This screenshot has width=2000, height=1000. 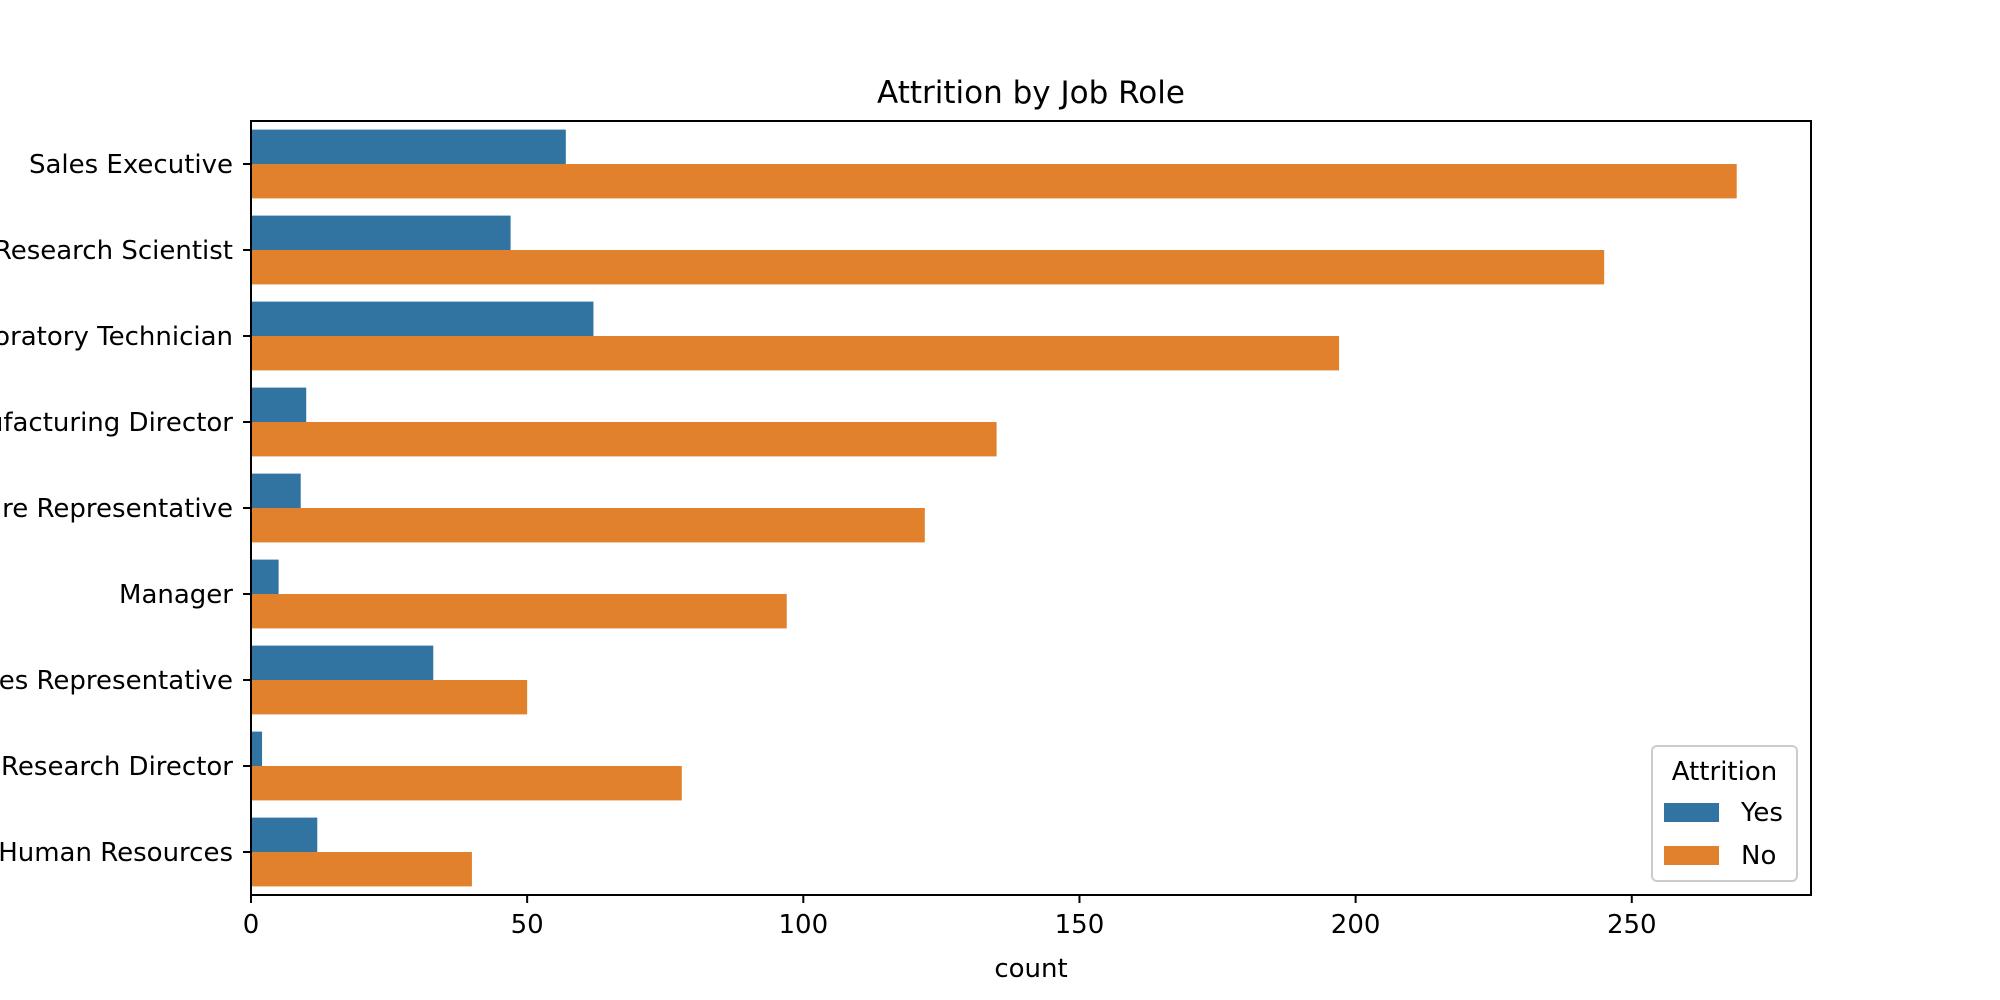 What do you see at coordinates (117, 767) in the screenshot?
I see `y-tick-label: Research Director` at bounding box center [117, 767].